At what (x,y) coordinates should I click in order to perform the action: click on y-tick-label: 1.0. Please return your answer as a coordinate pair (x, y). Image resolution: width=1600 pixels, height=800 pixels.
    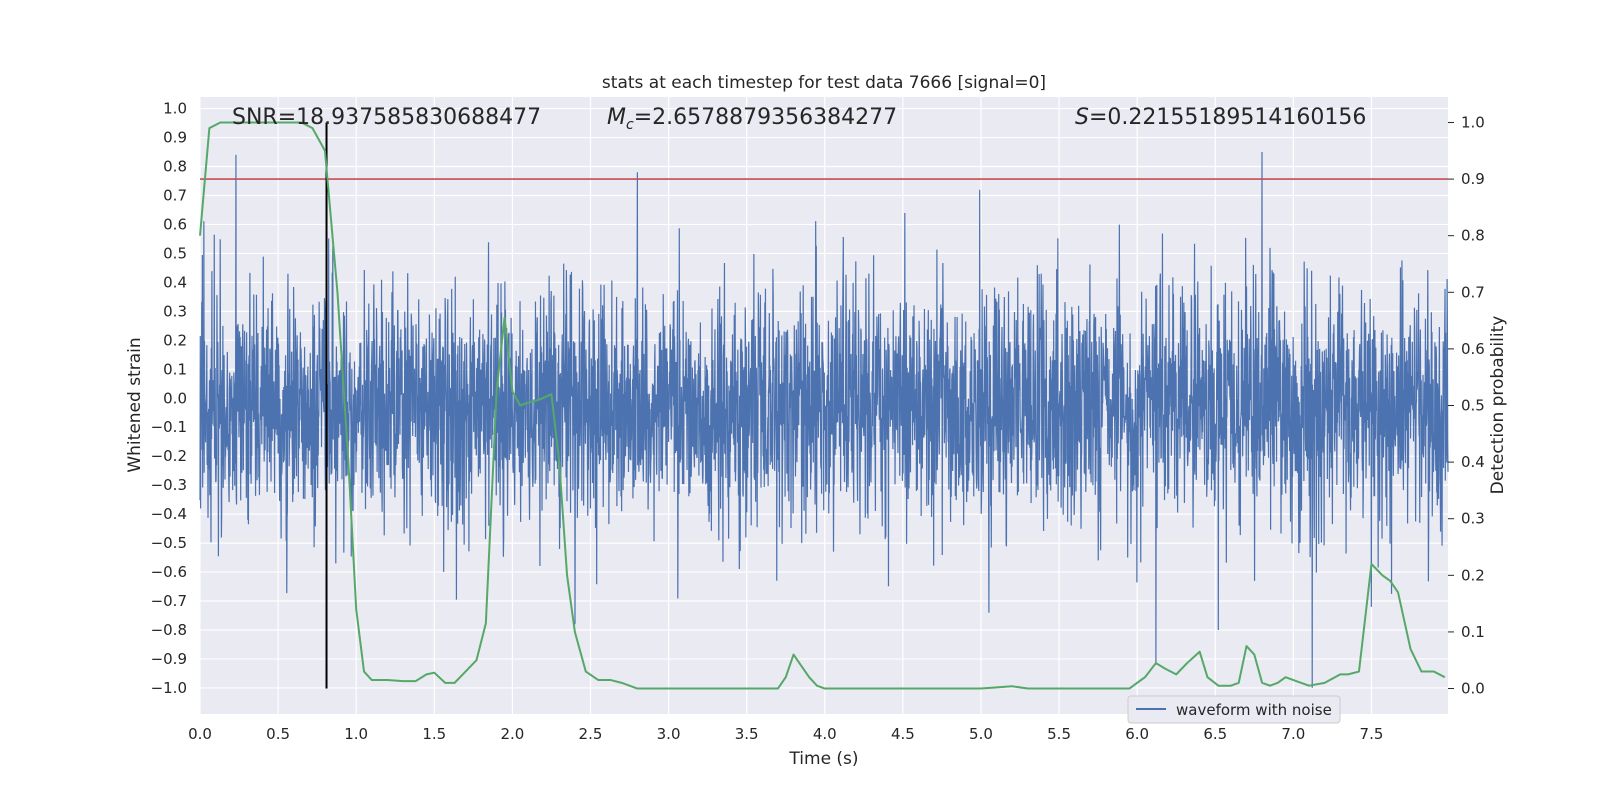
    Looking at the image, I should click on (175, 109).